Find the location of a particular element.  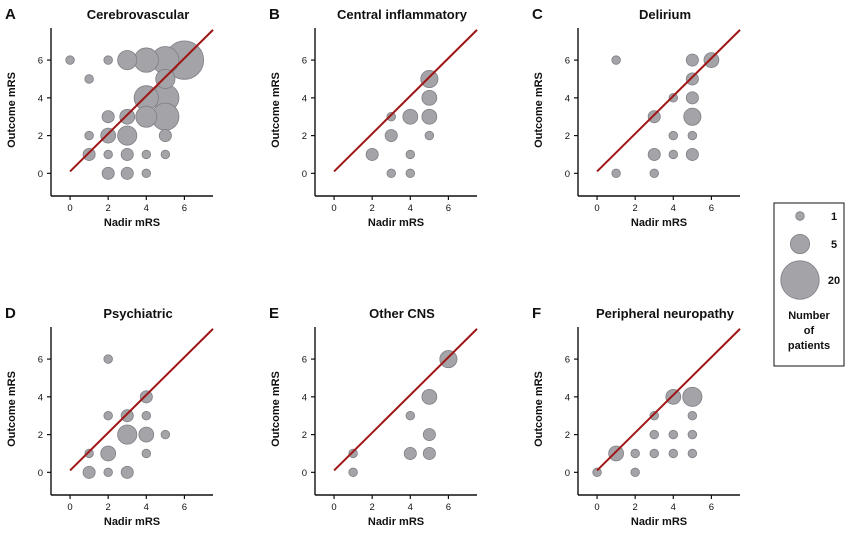

chart-panel-e: E Other CNS 0 2 4 6 0 2 4 6 Nadir mRS Outcome mRS is located at coordinates (373, 416).